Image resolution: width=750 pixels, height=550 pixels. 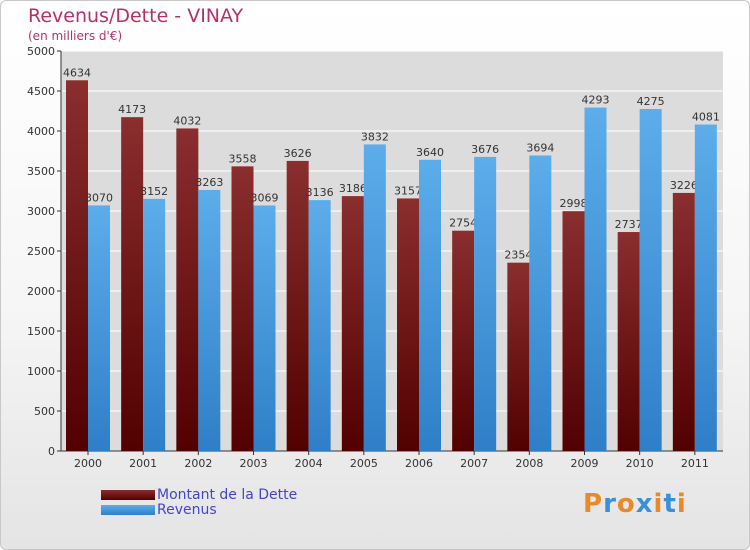 I want to click on proxiti-logo: Proxiti, so click(x=635, y=504).